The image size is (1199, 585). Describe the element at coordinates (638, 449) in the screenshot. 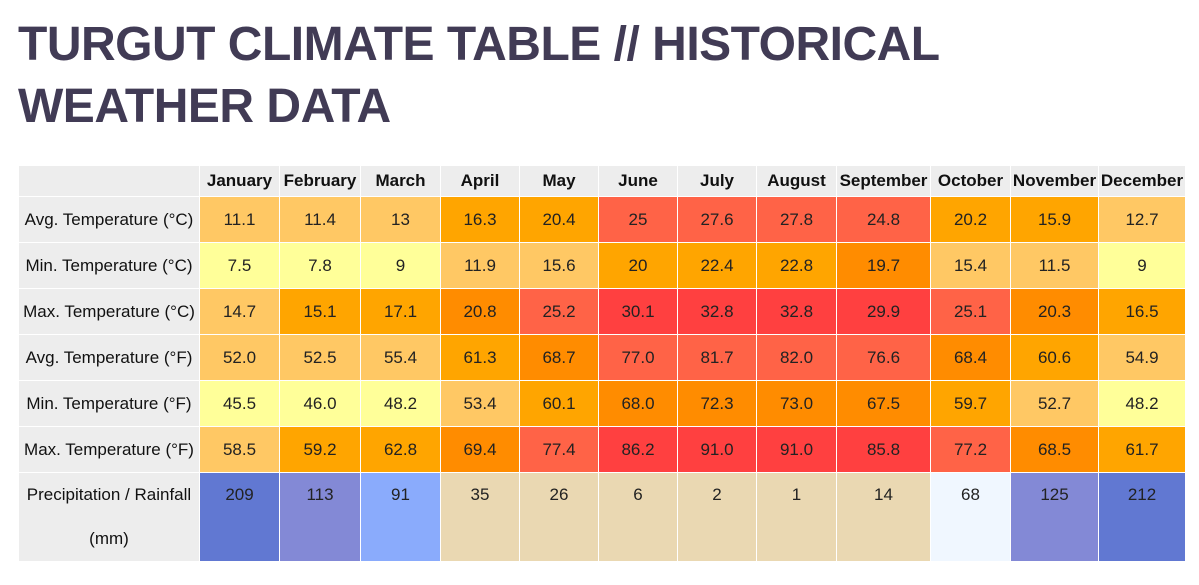

I see `value-cell: 86.2` at that location.